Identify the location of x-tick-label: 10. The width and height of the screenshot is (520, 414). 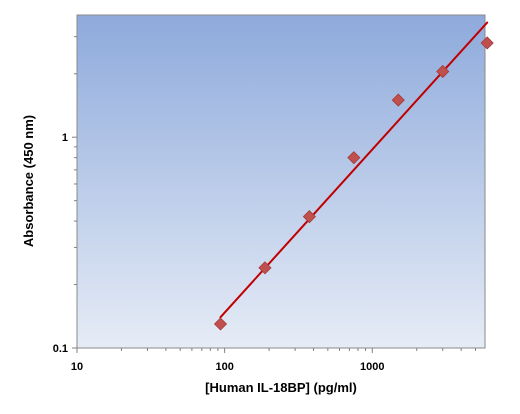
(77, 367).